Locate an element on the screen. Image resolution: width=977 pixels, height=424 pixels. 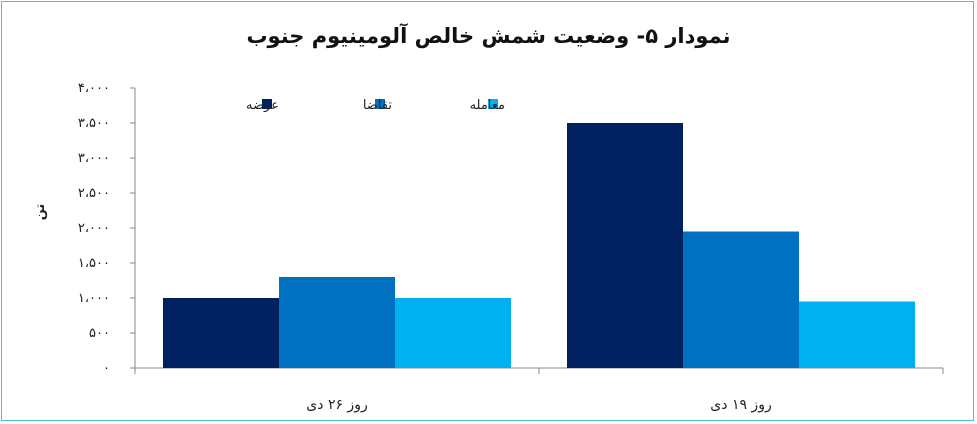
y-tick-label: ۵۰۰ is located at coordinates (99, 333).